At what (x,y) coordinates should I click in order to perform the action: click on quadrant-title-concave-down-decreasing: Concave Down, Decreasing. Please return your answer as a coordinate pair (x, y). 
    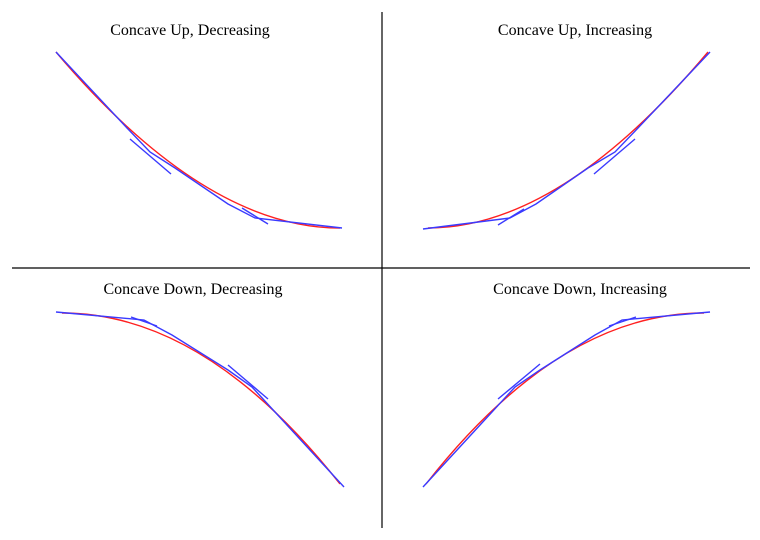
    Looking at the image, I should click on (193, 289).